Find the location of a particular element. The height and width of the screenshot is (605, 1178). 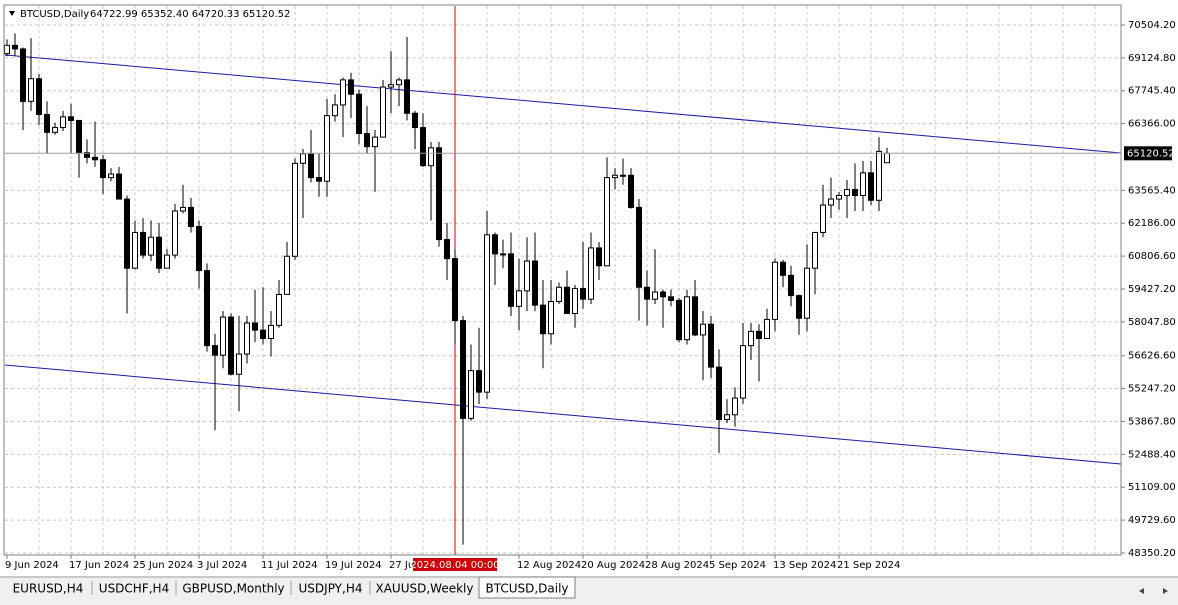

tab-active is located at coordinates (527, 587).